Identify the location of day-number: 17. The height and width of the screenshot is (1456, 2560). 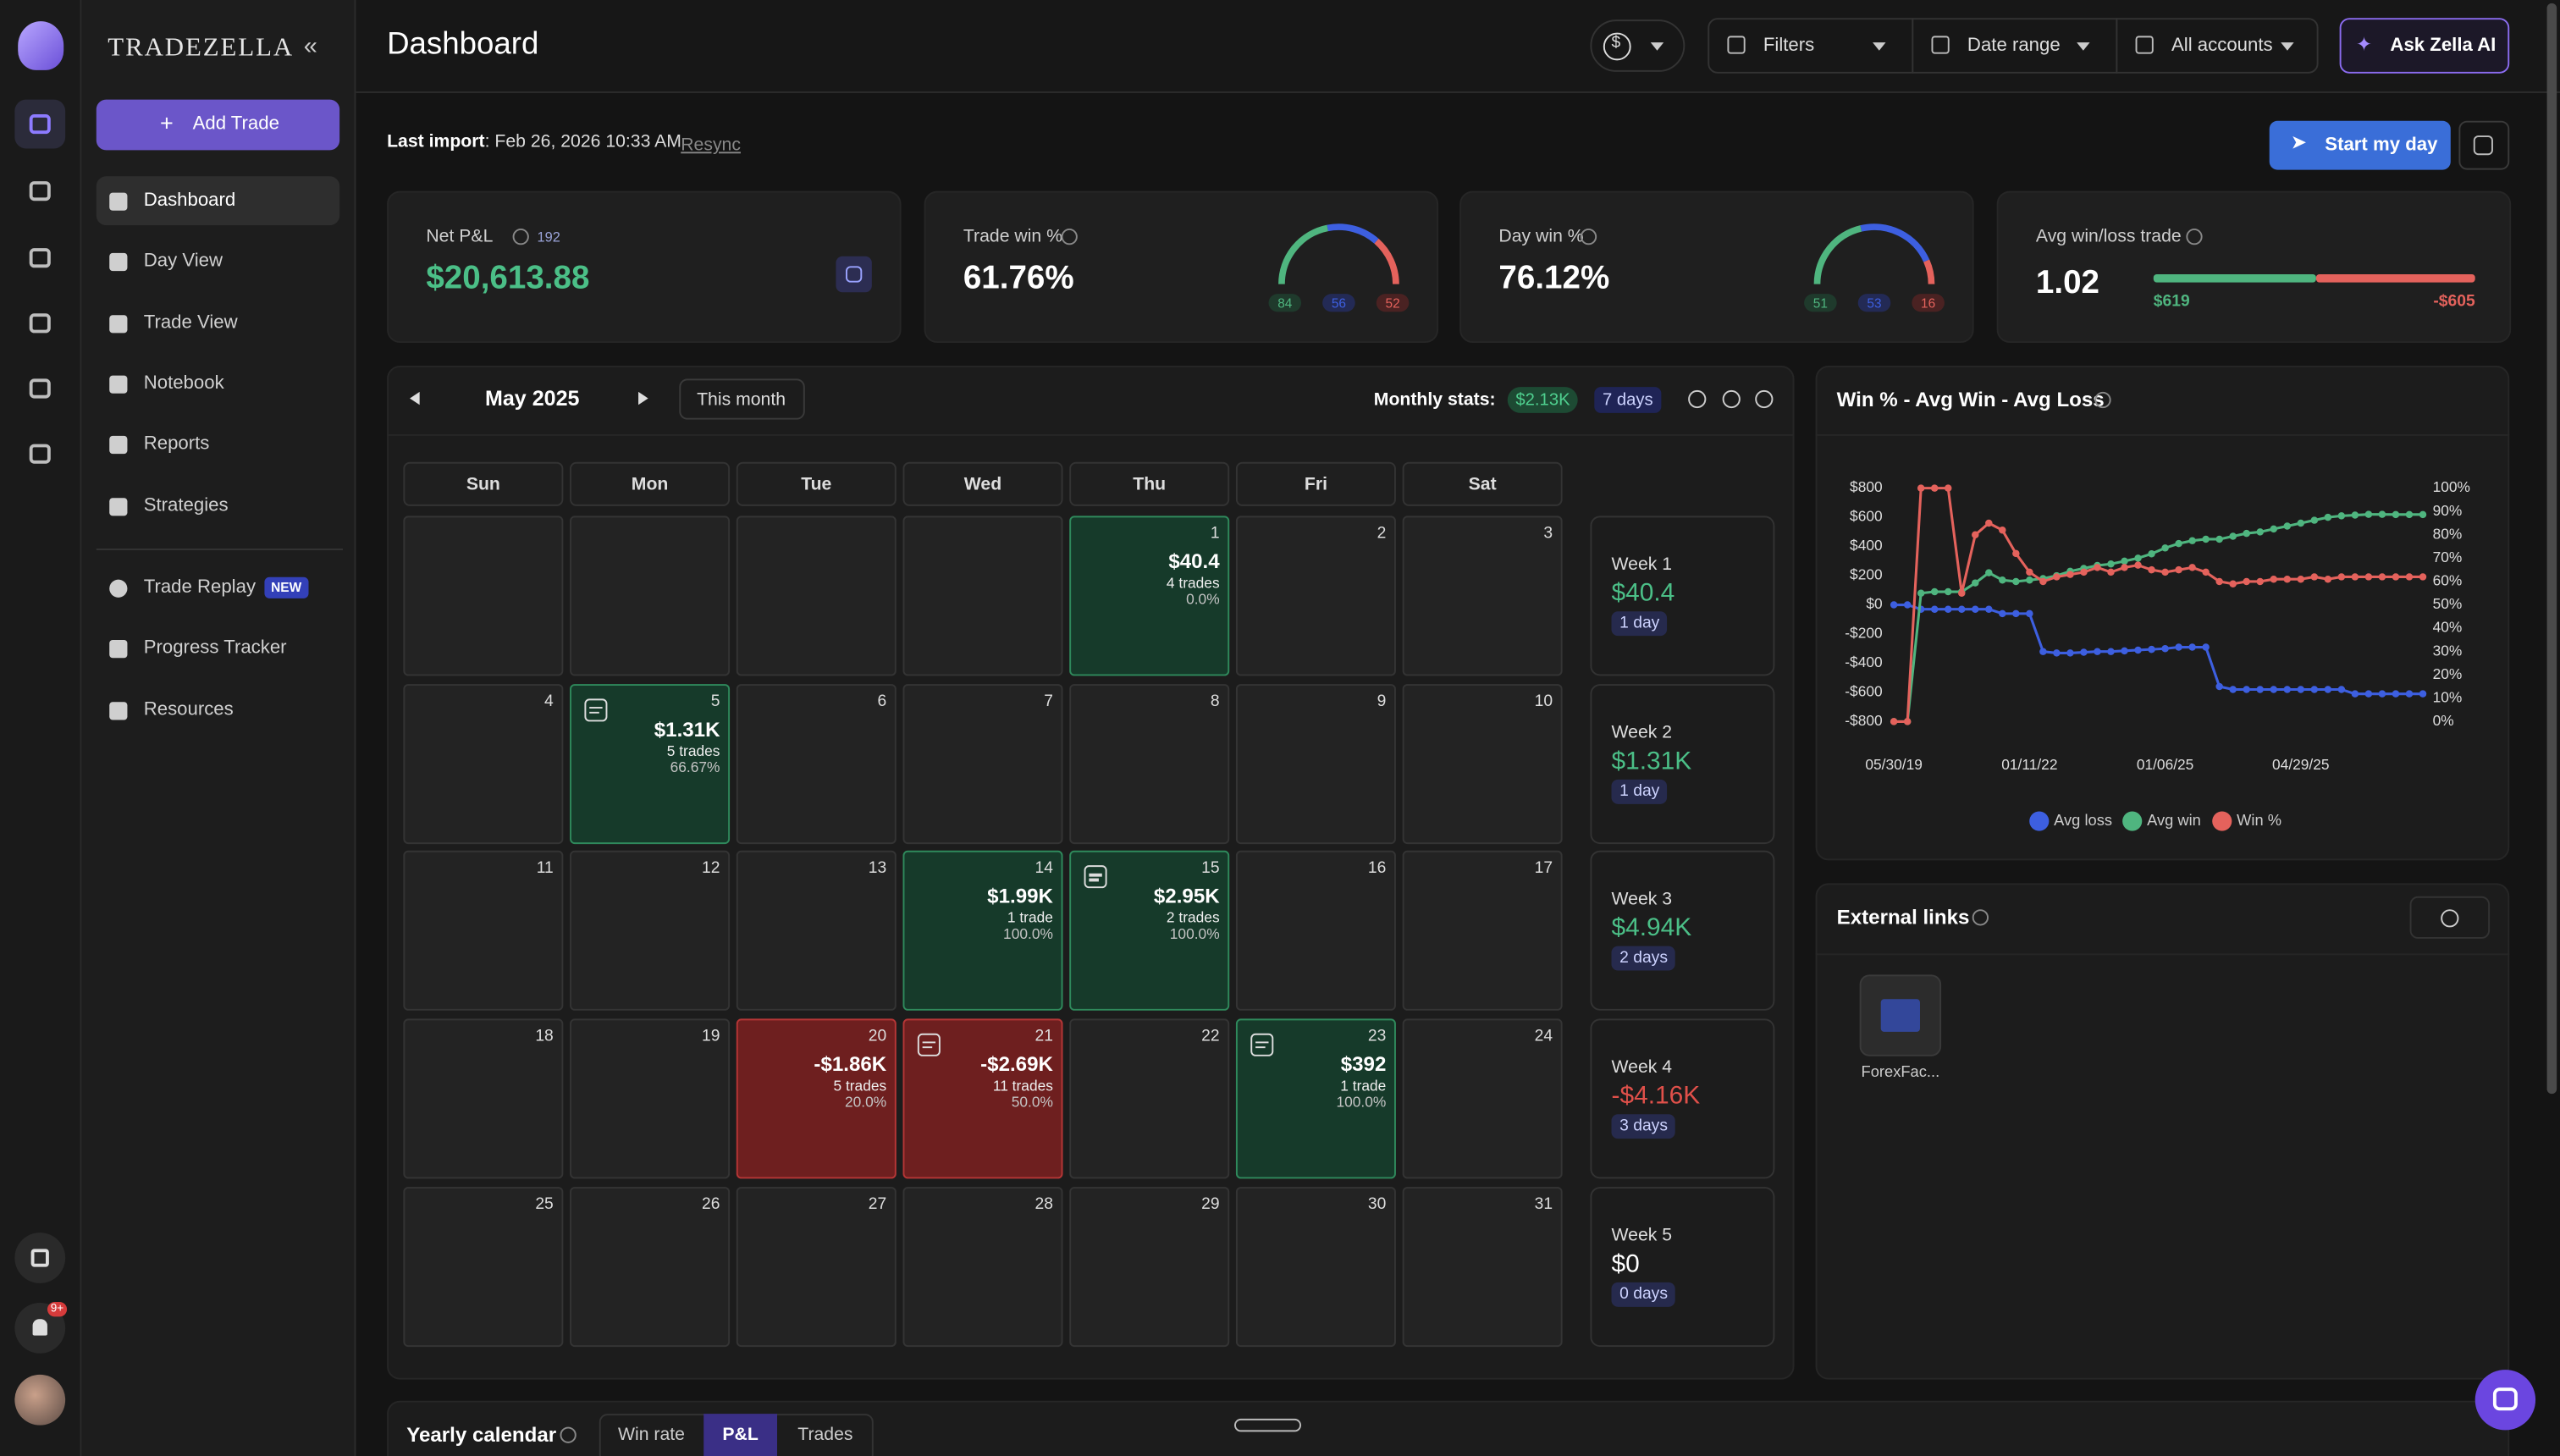
(1543, 869).